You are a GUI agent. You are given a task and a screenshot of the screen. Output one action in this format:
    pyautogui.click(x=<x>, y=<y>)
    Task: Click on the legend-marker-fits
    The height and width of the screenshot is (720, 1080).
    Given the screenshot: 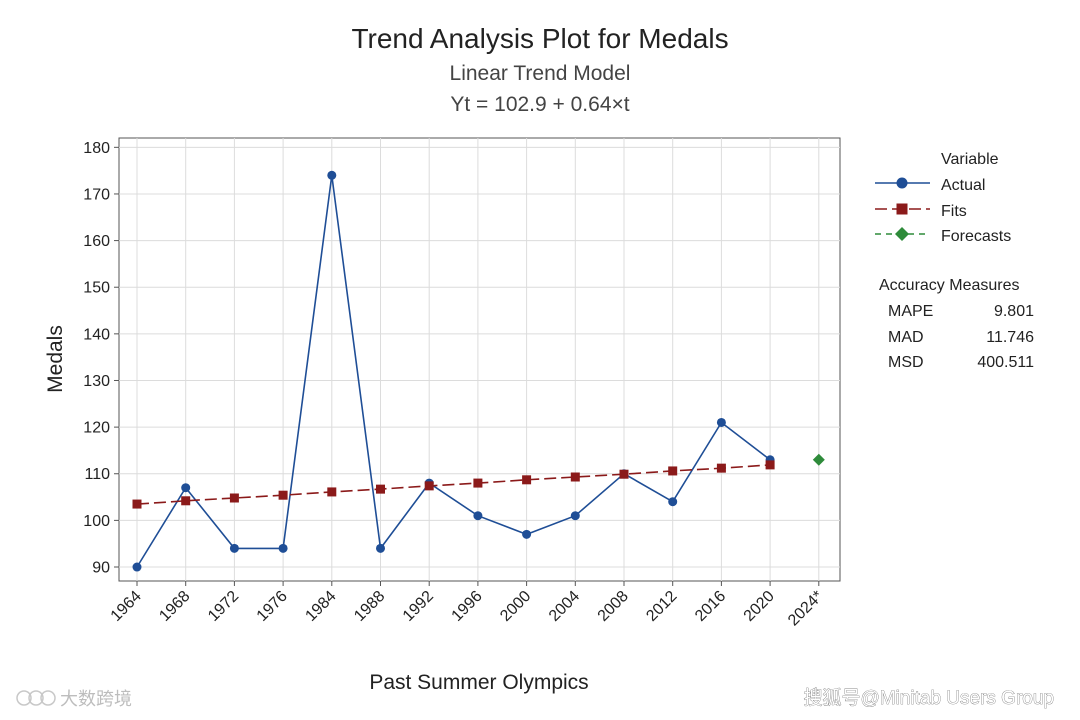 What is the action you would take?
    pyautogui.click(x=902, y=209)
    